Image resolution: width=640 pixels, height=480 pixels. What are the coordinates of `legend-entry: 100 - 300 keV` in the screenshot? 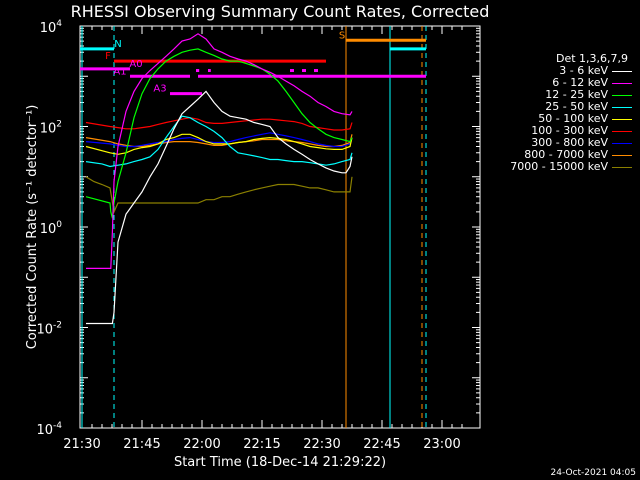 It's located at (557, 131).